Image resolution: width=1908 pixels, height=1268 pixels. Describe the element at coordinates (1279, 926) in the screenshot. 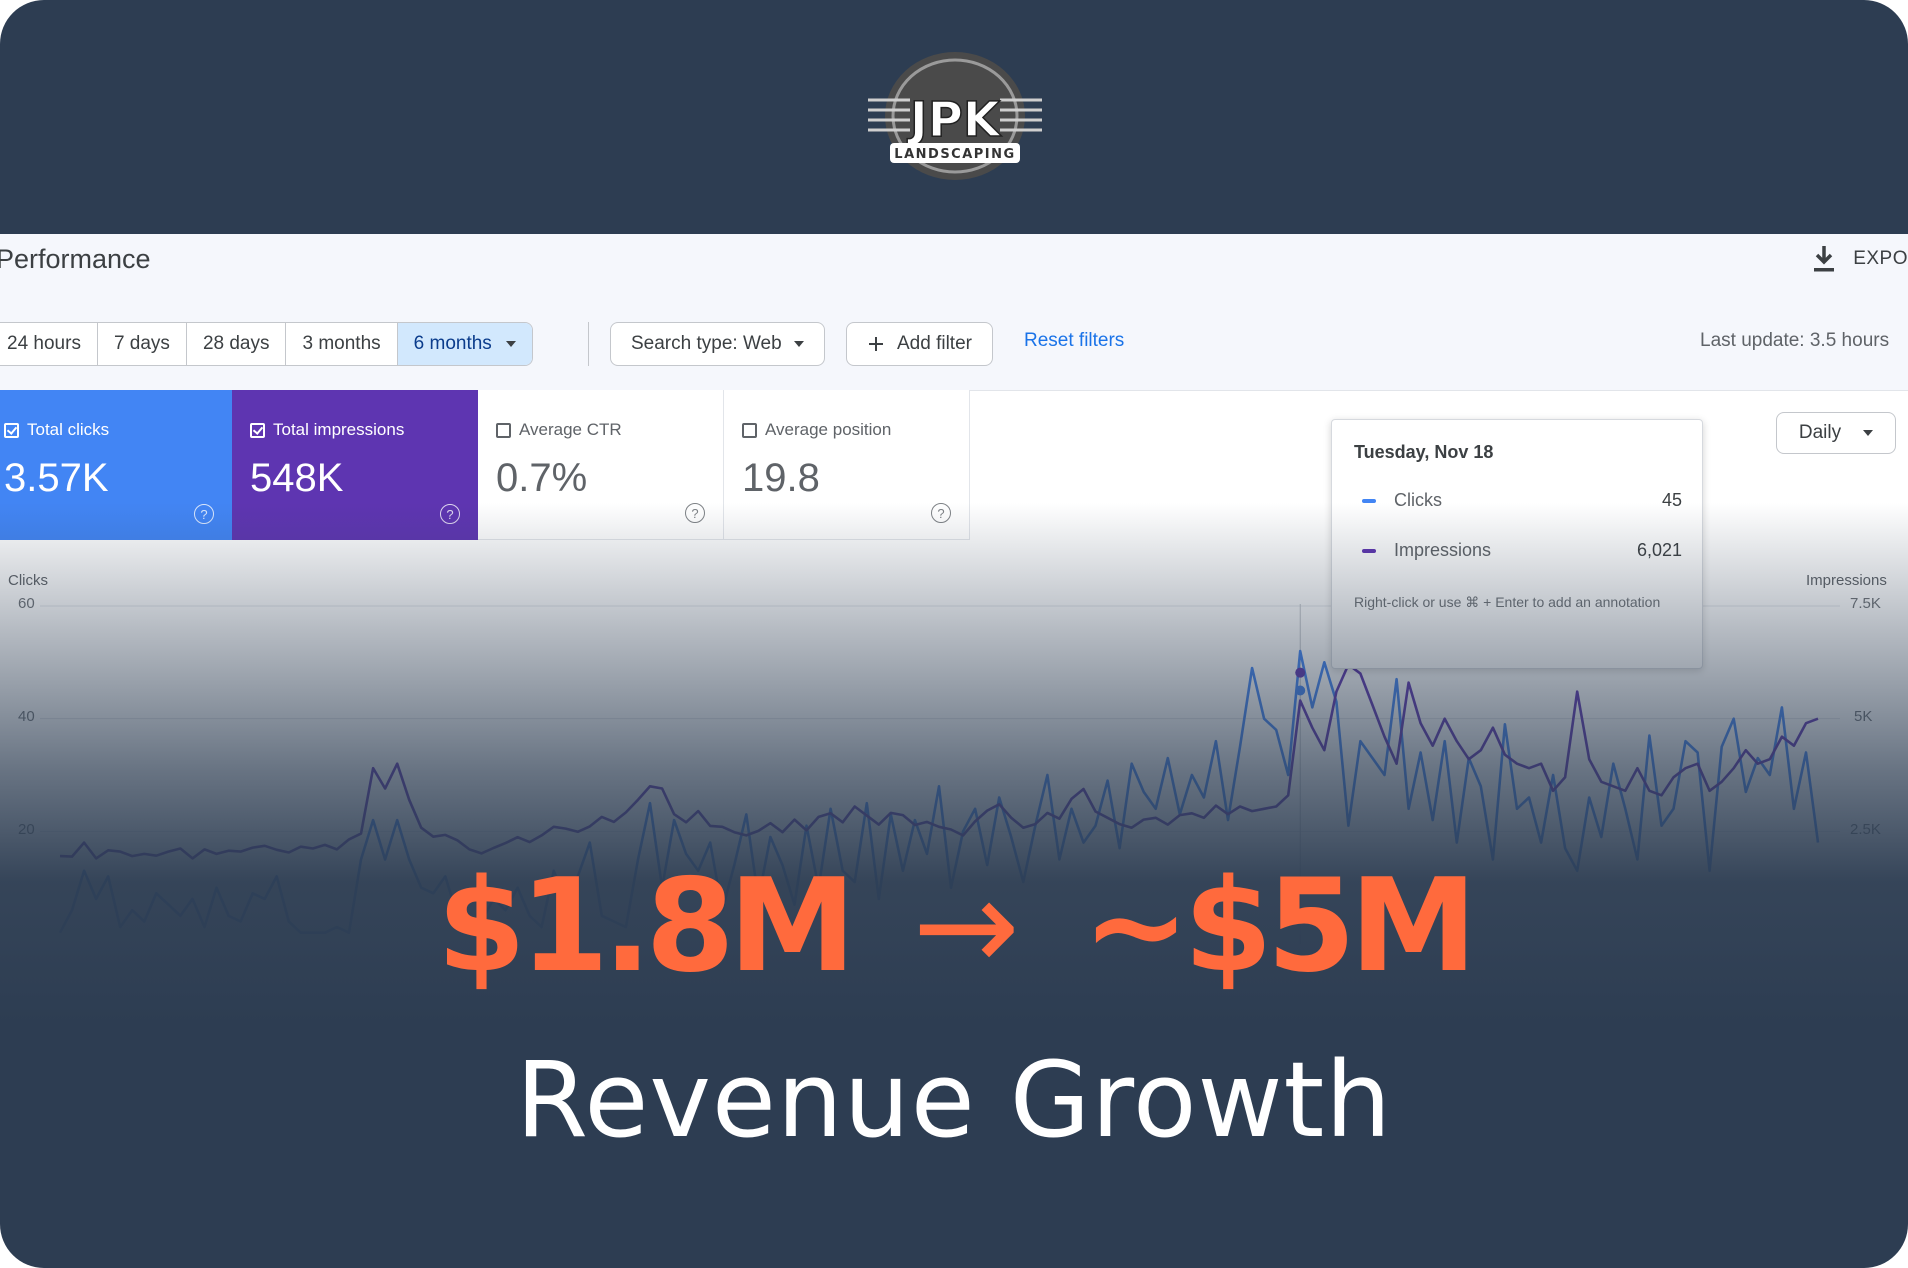

I see `revenue-to: ~$5M` at that location.